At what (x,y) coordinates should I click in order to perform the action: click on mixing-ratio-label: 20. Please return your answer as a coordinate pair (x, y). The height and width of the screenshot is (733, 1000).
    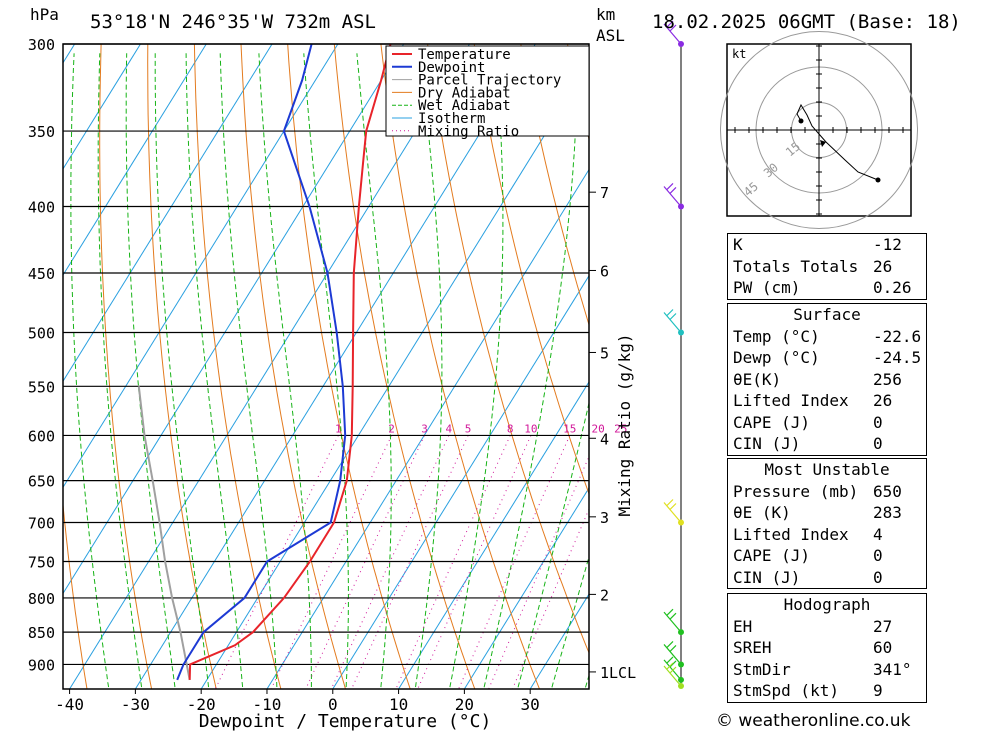
    Looking at the image, I should click on (598, 428).